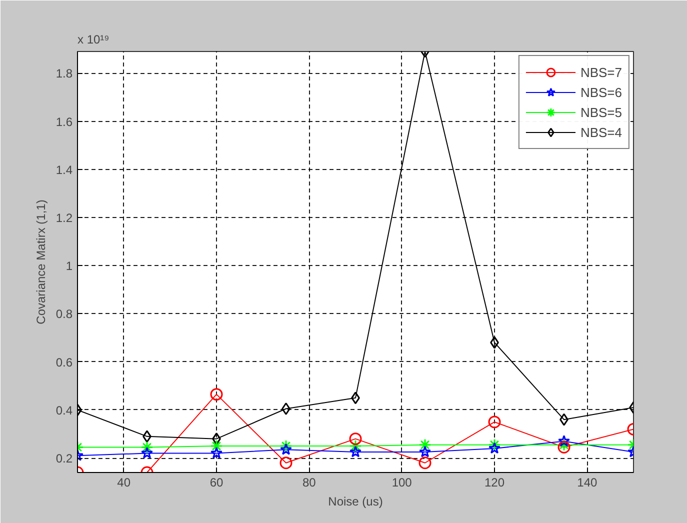 The image size is (687, 523). Describe the element at coordinates (64, 362) in the screenshot. I see `y-tick-label: 0.6` at that location.